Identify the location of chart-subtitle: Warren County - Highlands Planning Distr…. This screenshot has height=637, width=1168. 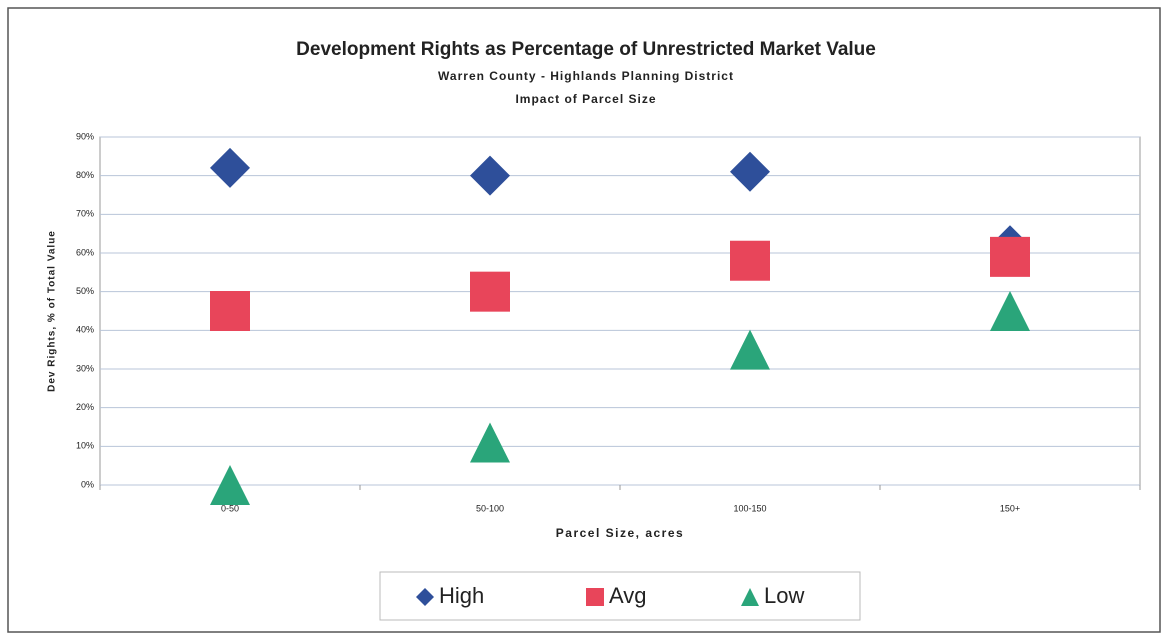
(586, 76).